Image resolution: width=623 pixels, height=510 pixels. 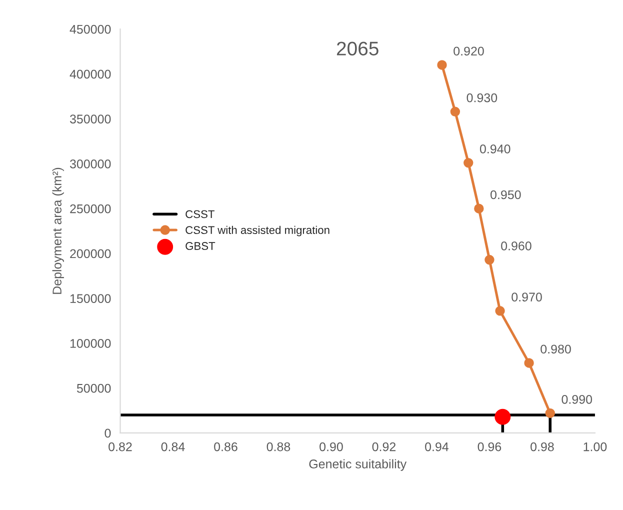 I want to click on x-tick-label: 0.98, so click(x=542, y=447).